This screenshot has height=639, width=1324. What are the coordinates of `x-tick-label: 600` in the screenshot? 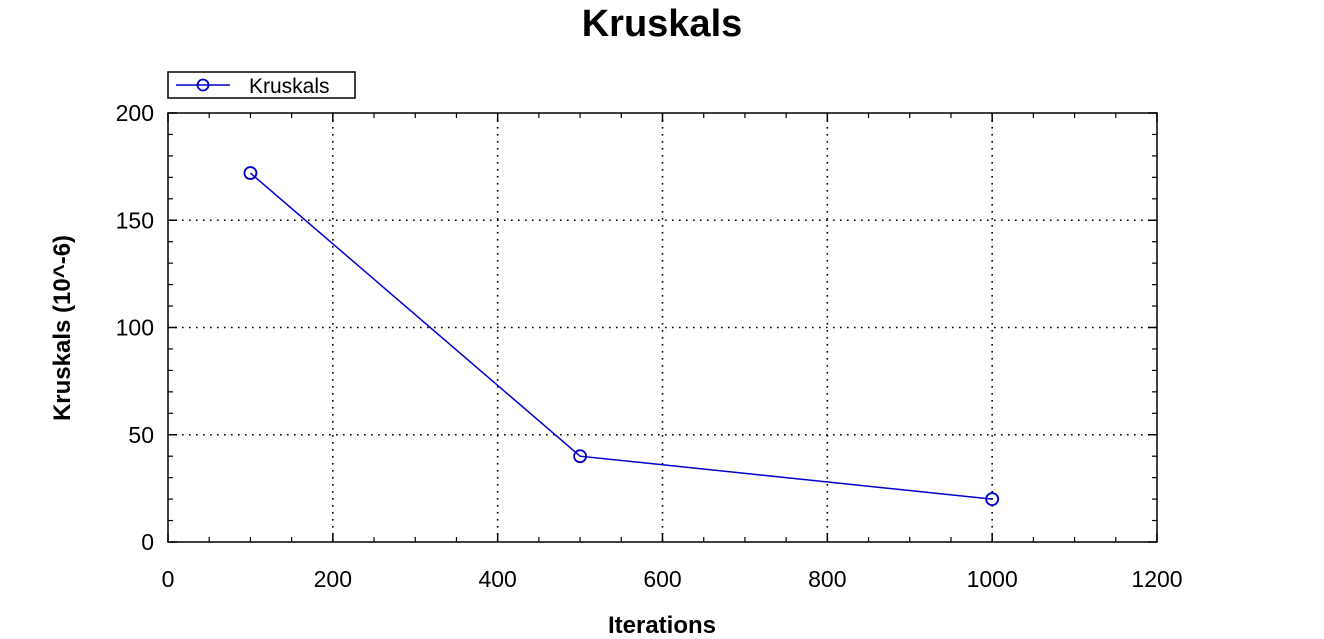 It's located at (662, 579).